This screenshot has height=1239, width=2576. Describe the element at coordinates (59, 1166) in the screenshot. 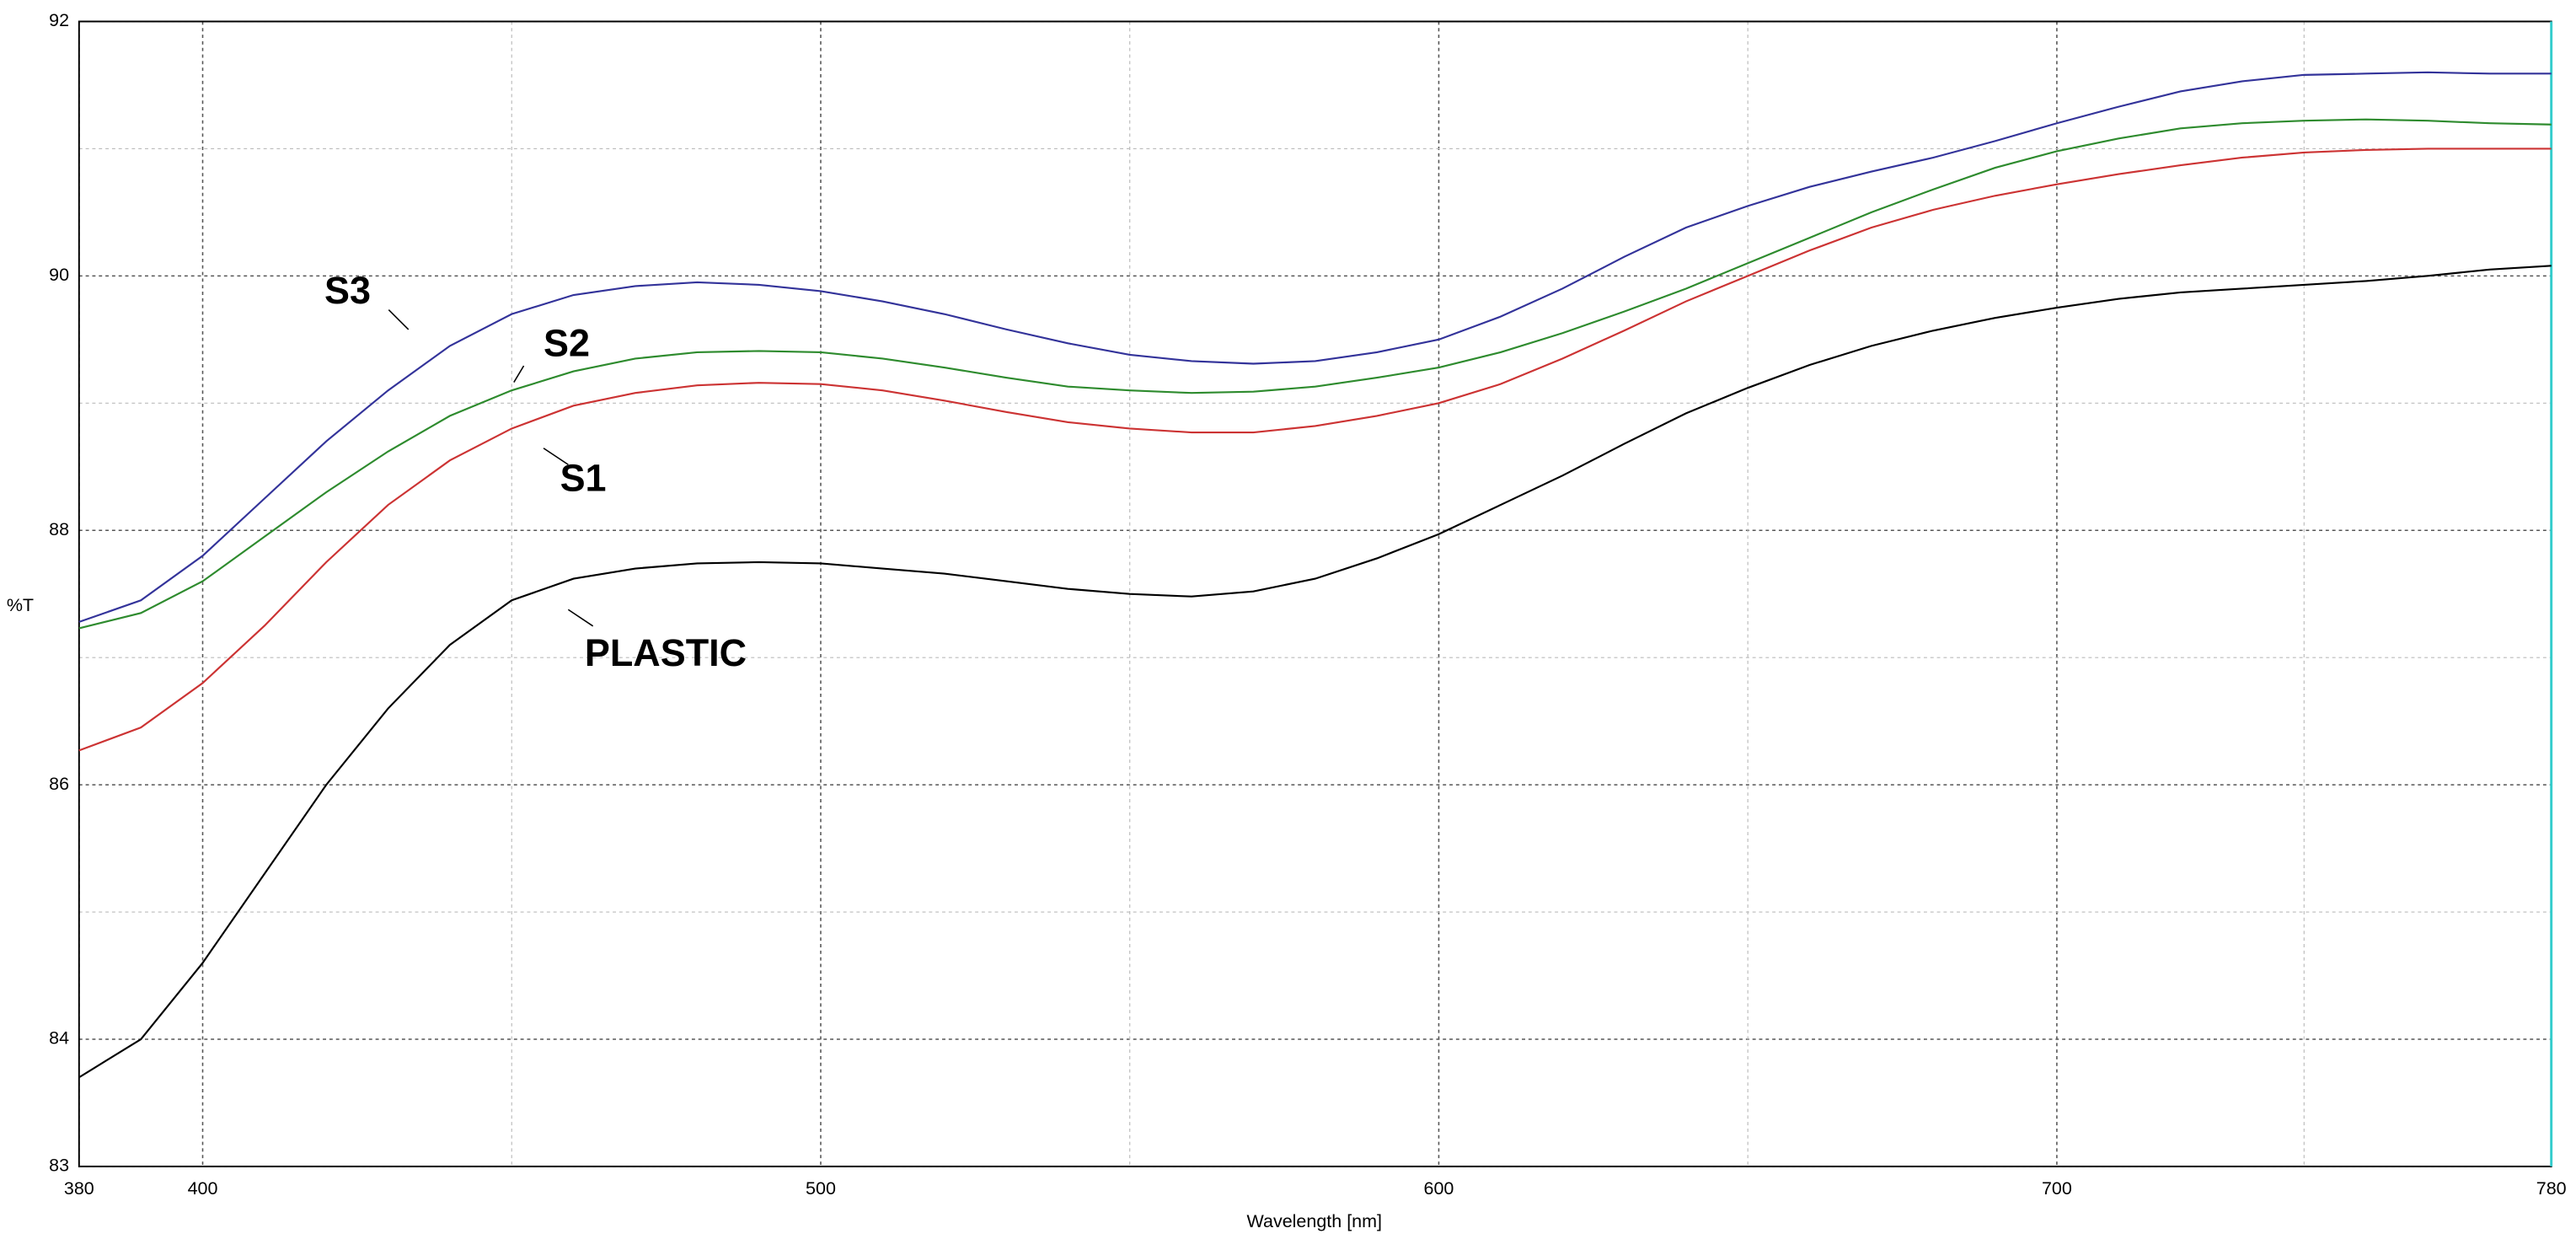

I see `y-tick-label: 83` at that location.